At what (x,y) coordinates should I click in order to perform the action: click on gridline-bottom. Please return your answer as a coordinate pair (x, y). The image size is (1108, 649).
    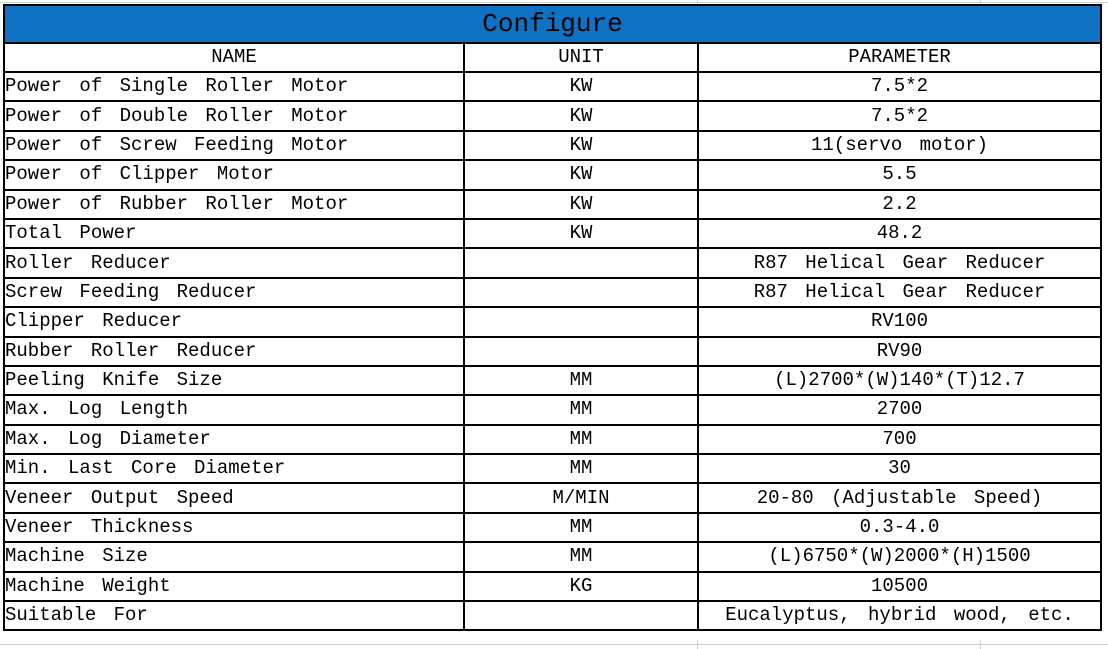
    Looking at the image, I should click on (554, 644).